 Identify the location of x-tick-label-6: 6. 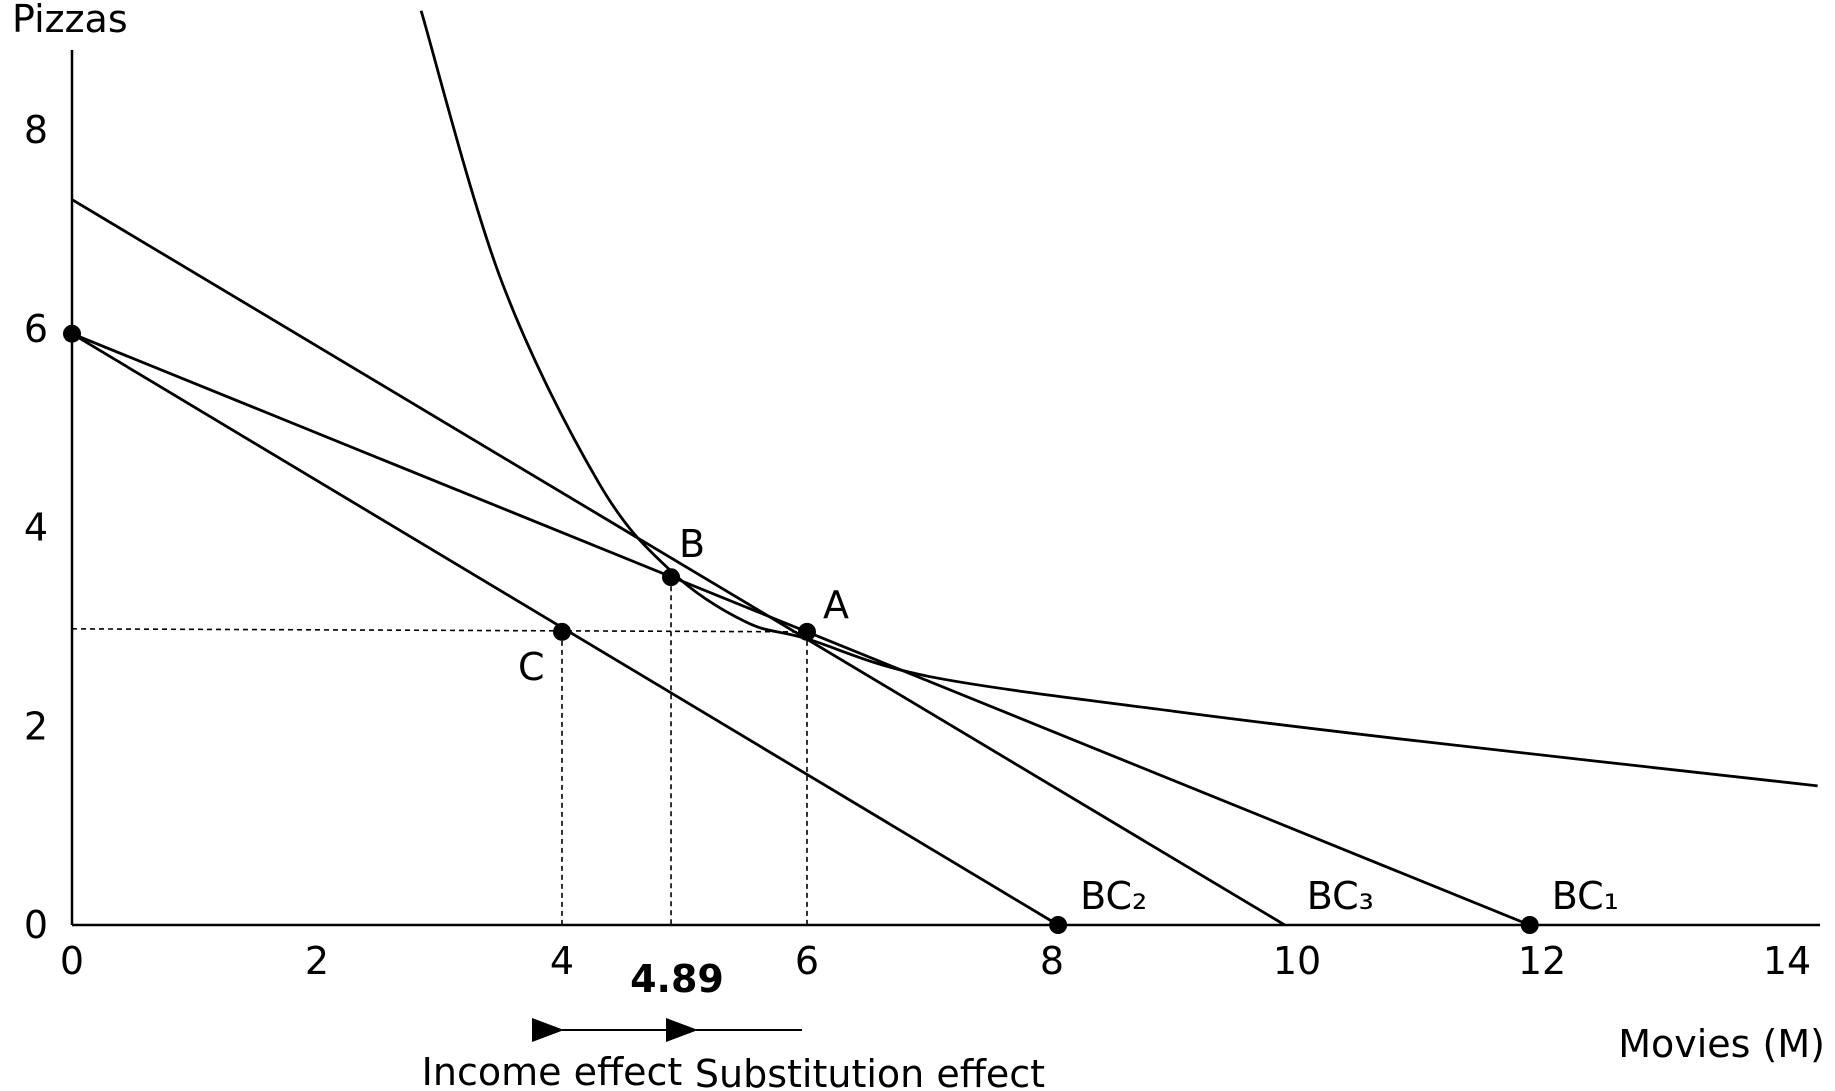
(807, 961).